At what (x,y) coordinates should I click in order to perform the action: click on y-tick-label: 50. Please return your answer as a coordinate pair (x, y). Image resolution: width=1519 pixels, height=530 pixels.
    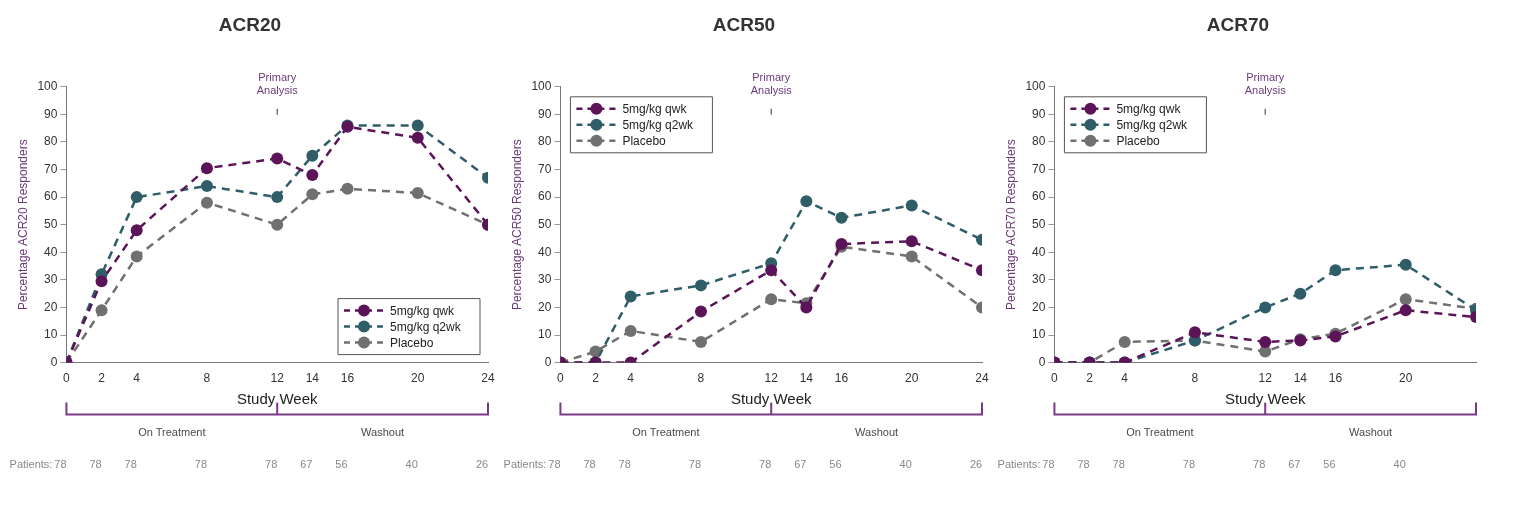
    Looking at the image, I should click on (51, 224).